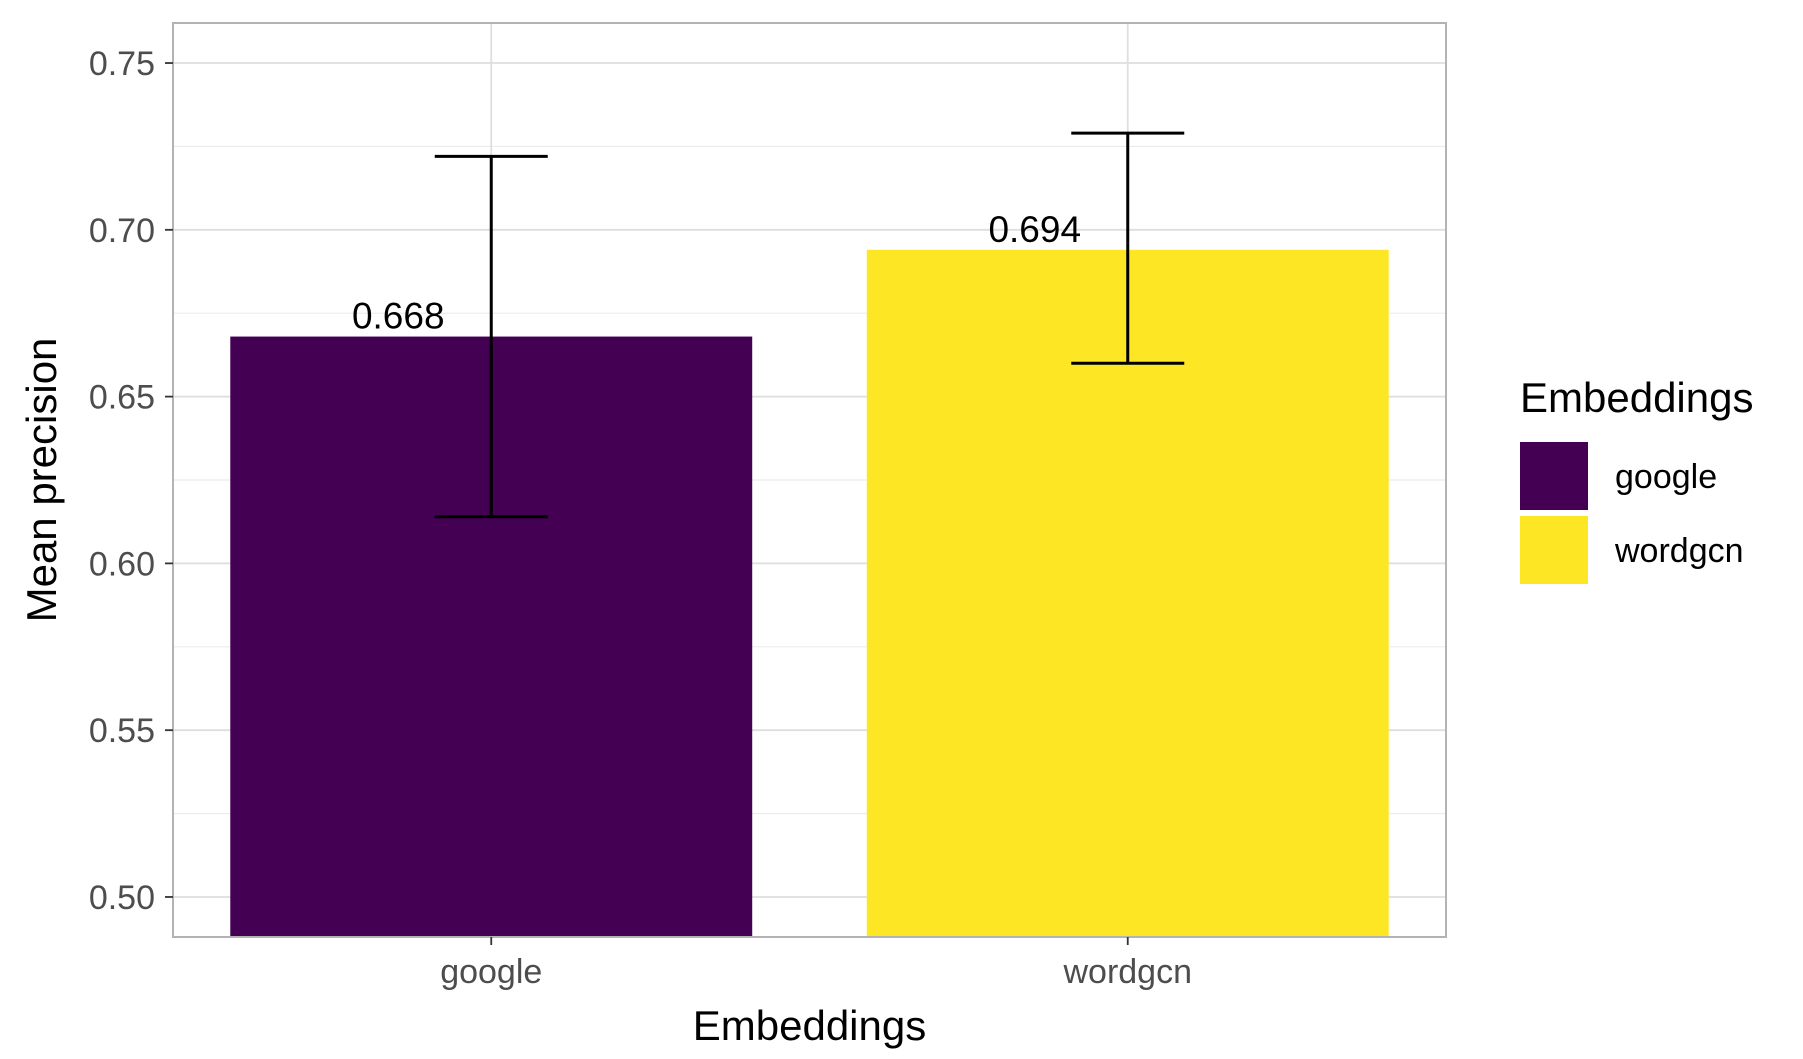  I want to click on error-bar-wordgcn, so click(1128, 248).